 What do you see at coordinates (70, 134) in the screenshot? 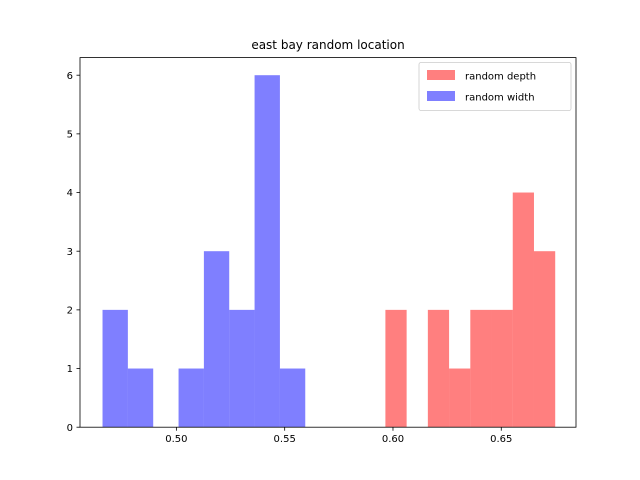
I see `y-tick-label: 5` at bounding box center [70, 134].